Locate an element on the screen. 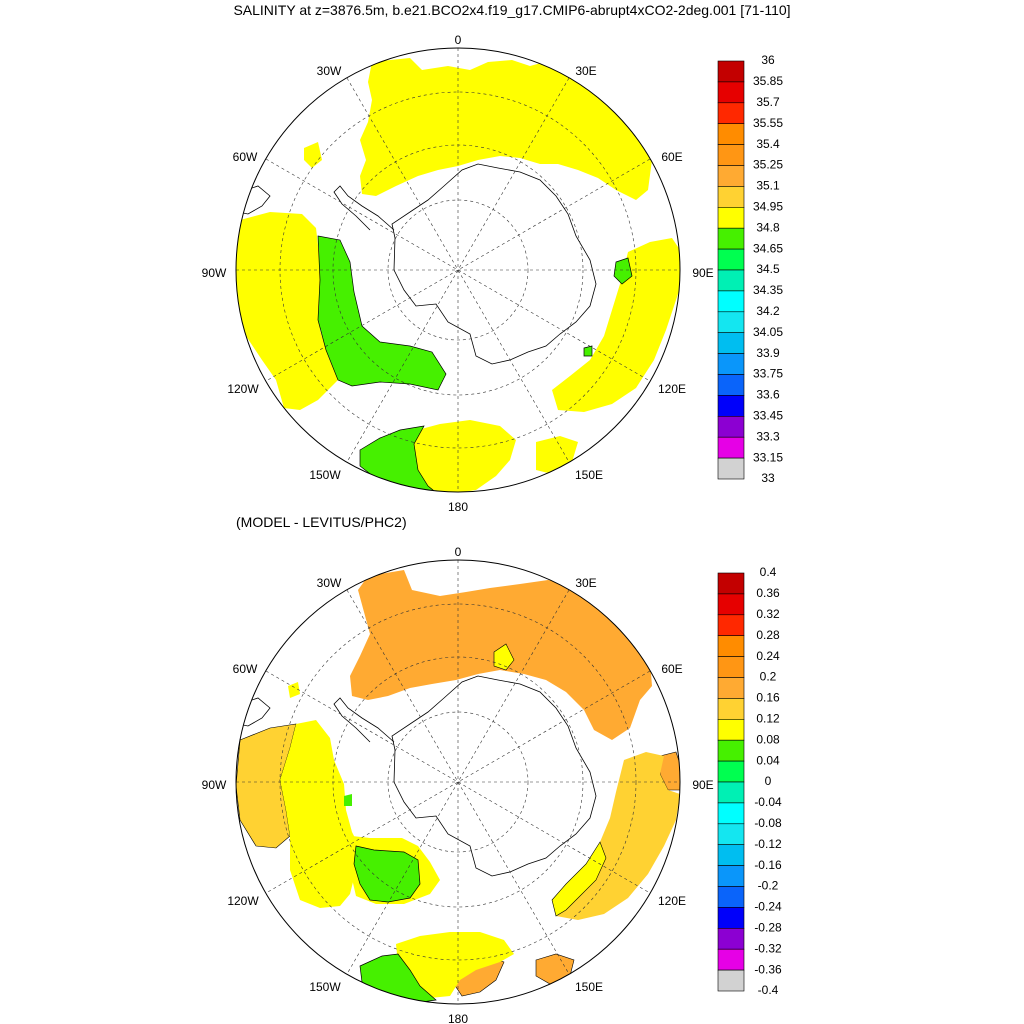 Image resolution: width=1024 pixels, height=1024 pixels. salinity-colorbar-label: 36 is located at coordinates (768, 60).